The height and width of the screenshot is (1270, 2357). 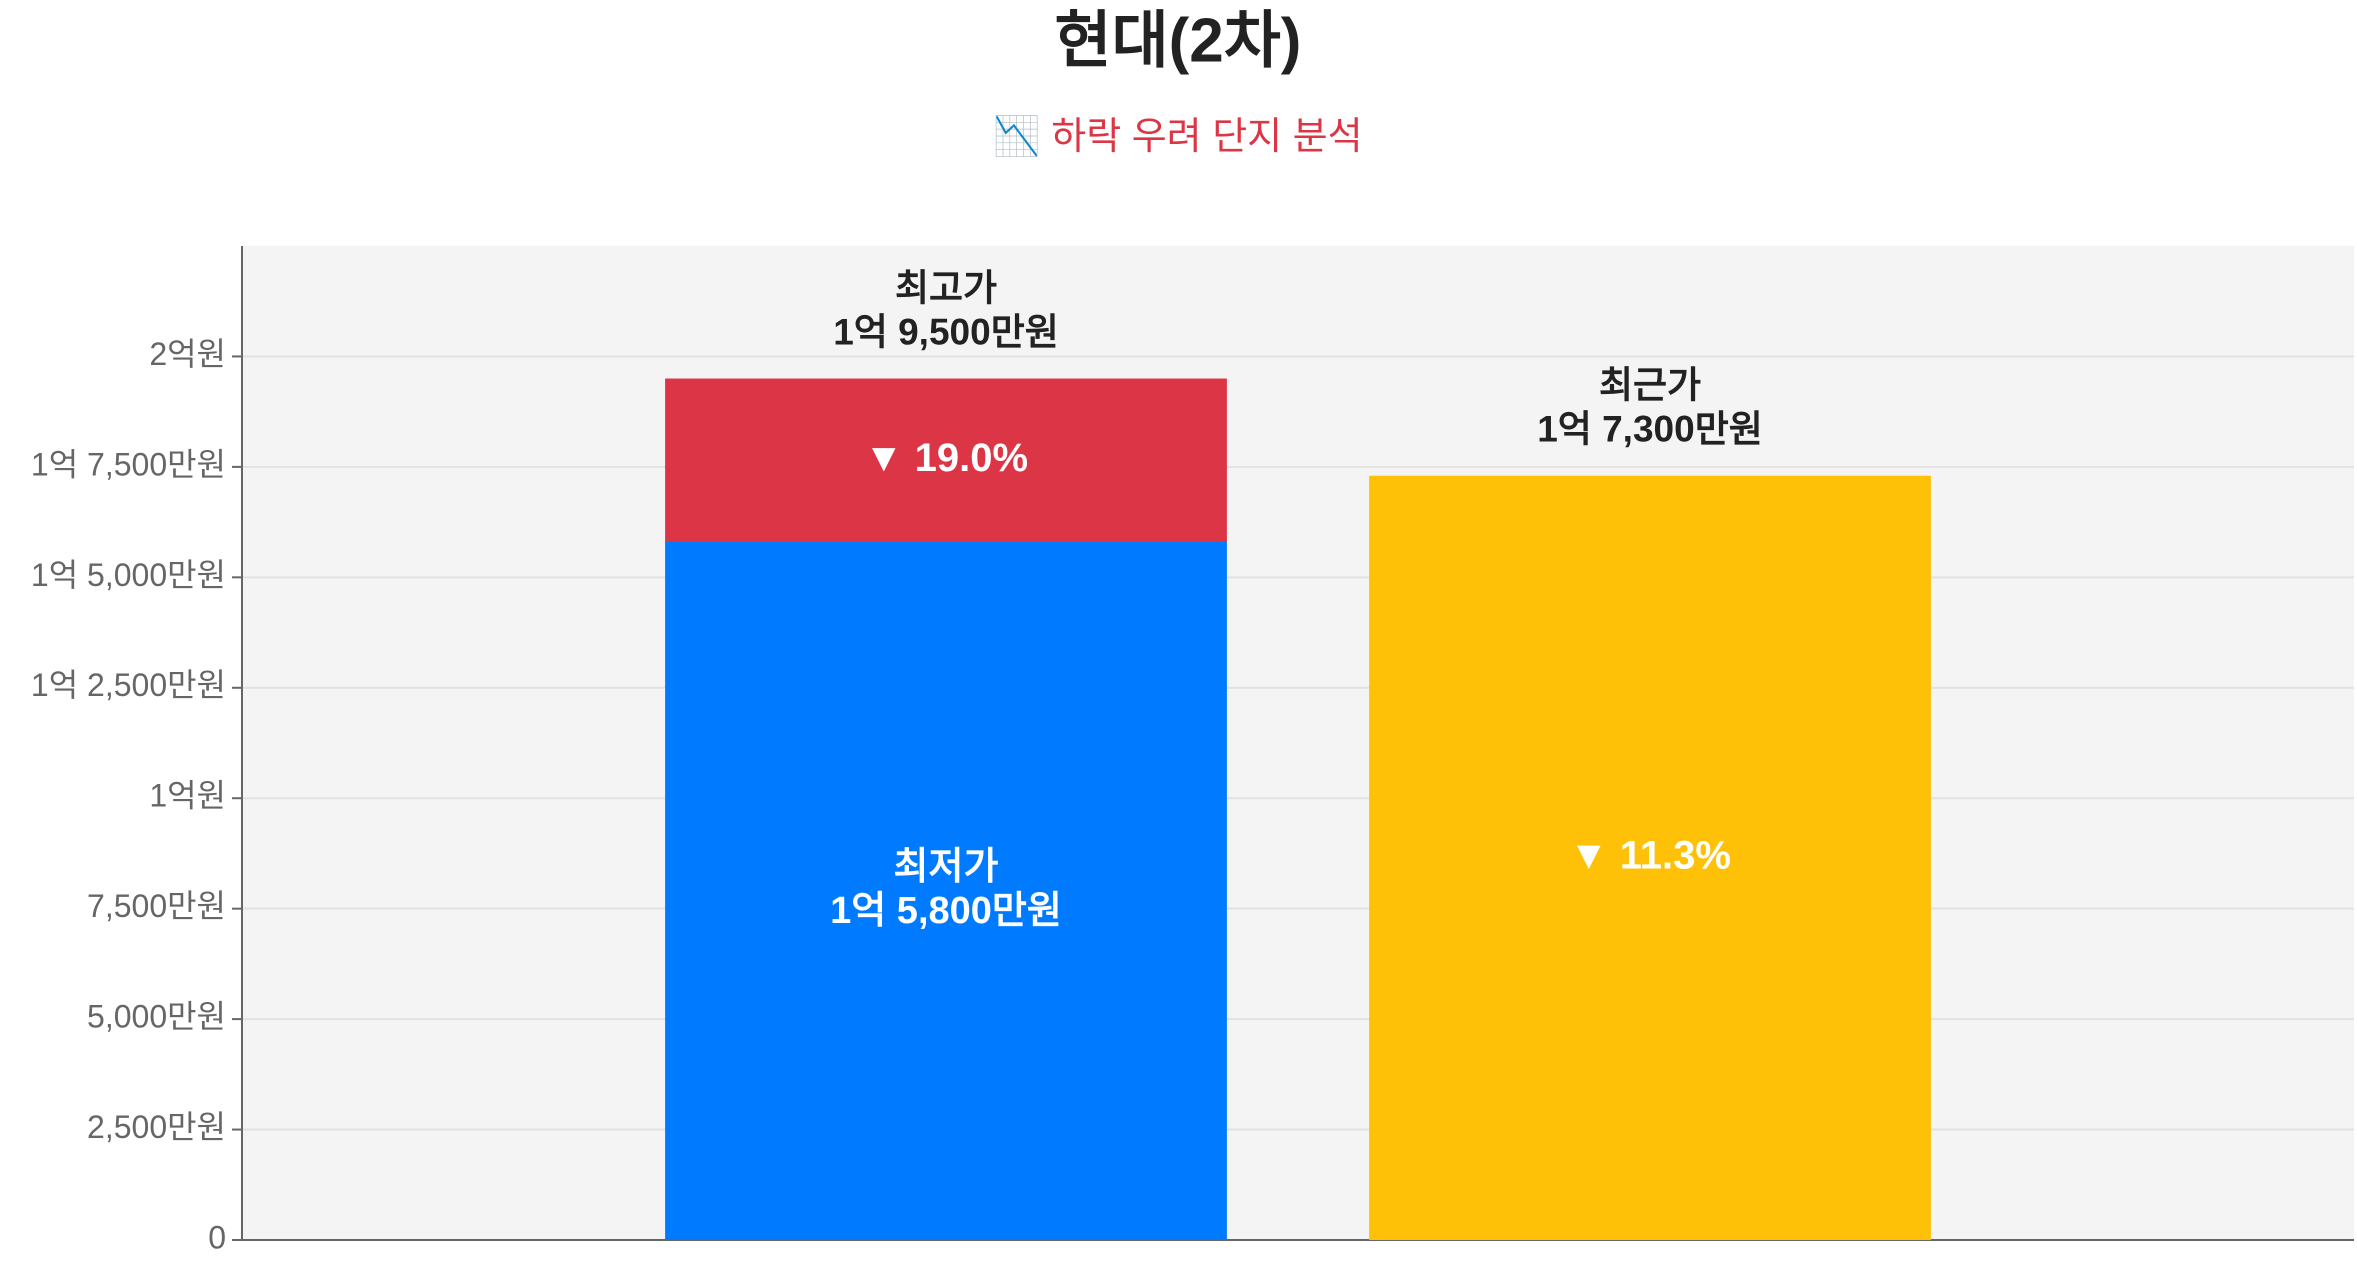 I want to click on y-tick-label: 2,500만원, so click(x=156, y=1127).